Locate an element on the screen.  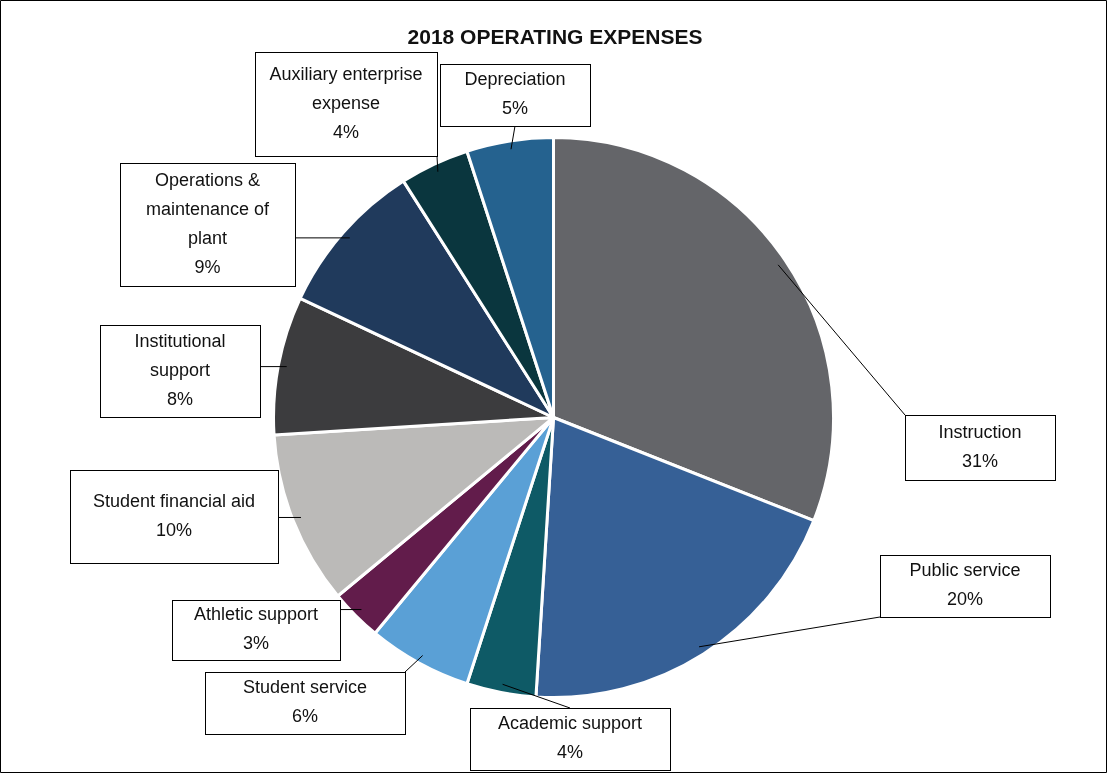
data-label: 9% is located at coordinates (207, 266).